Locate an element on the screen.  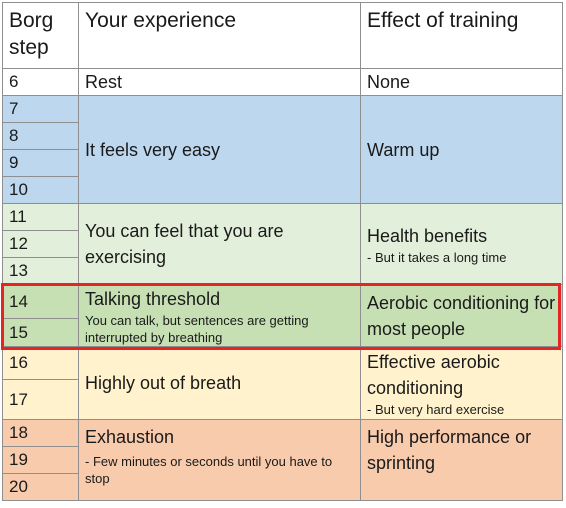
experience-cell: It feels very easy is located at coordinates (219, 149).